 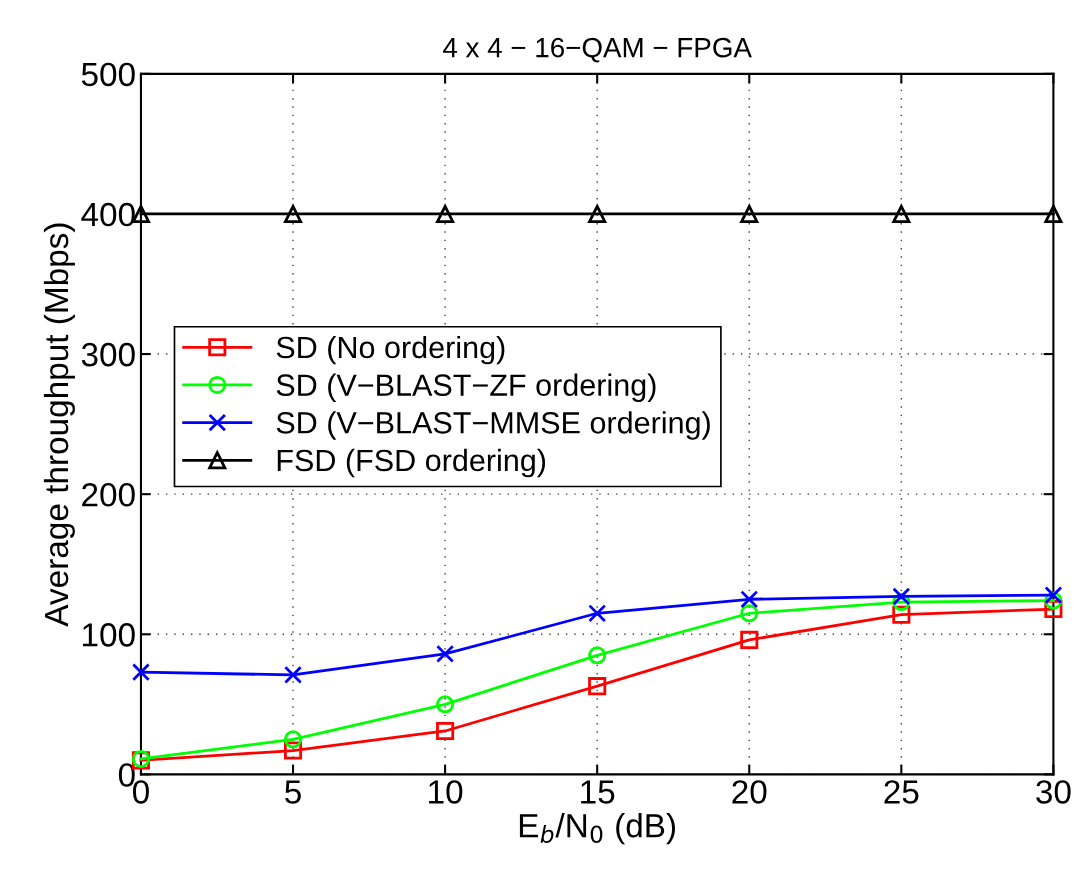 I want to click on chart-title: 4 x 4 − 16−QAM − FPGA, so click(x=597, y=50).